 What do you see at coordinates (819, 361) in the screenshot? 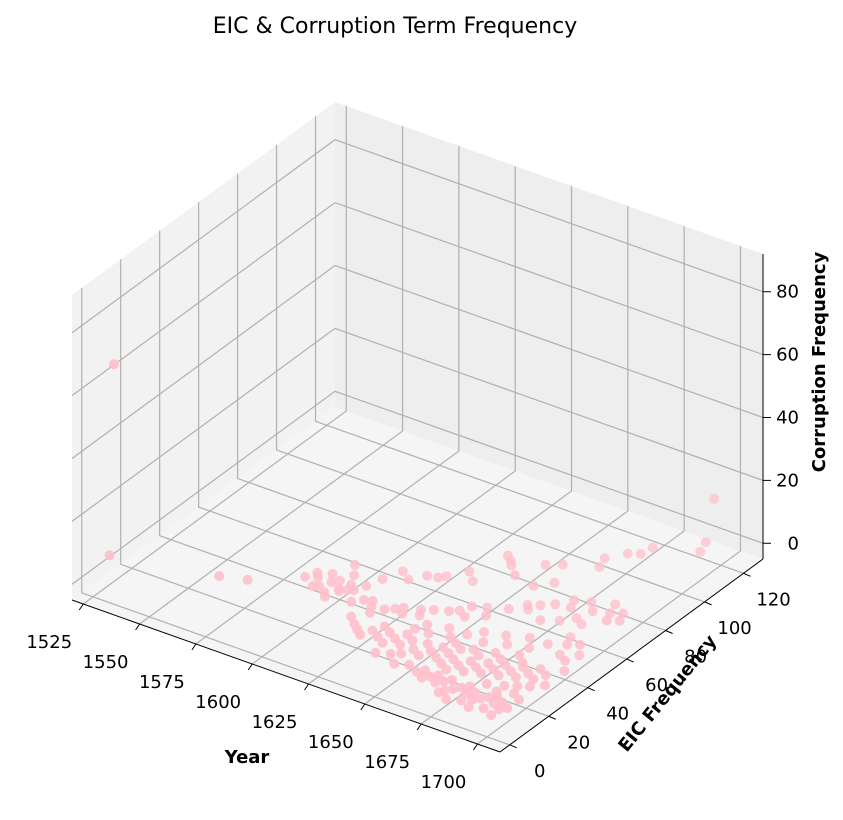
I see `z-axis-label: Corruption Frequency` at bounding box center [819, 361].